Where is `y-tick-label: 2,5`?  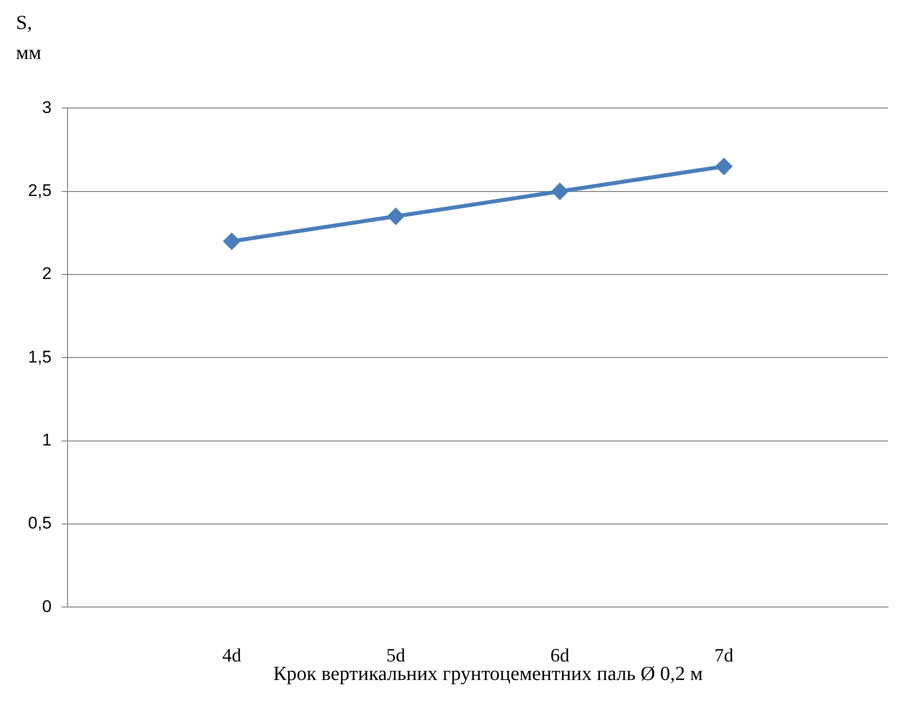 y-tick-label: 2,5 is located at coordinates (40, 190).